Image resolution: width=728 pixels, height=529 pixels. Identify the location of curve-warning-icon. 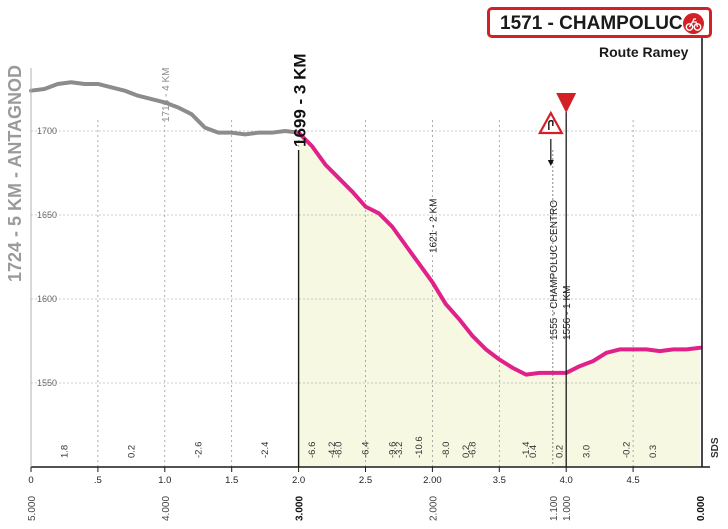
(550, 122).